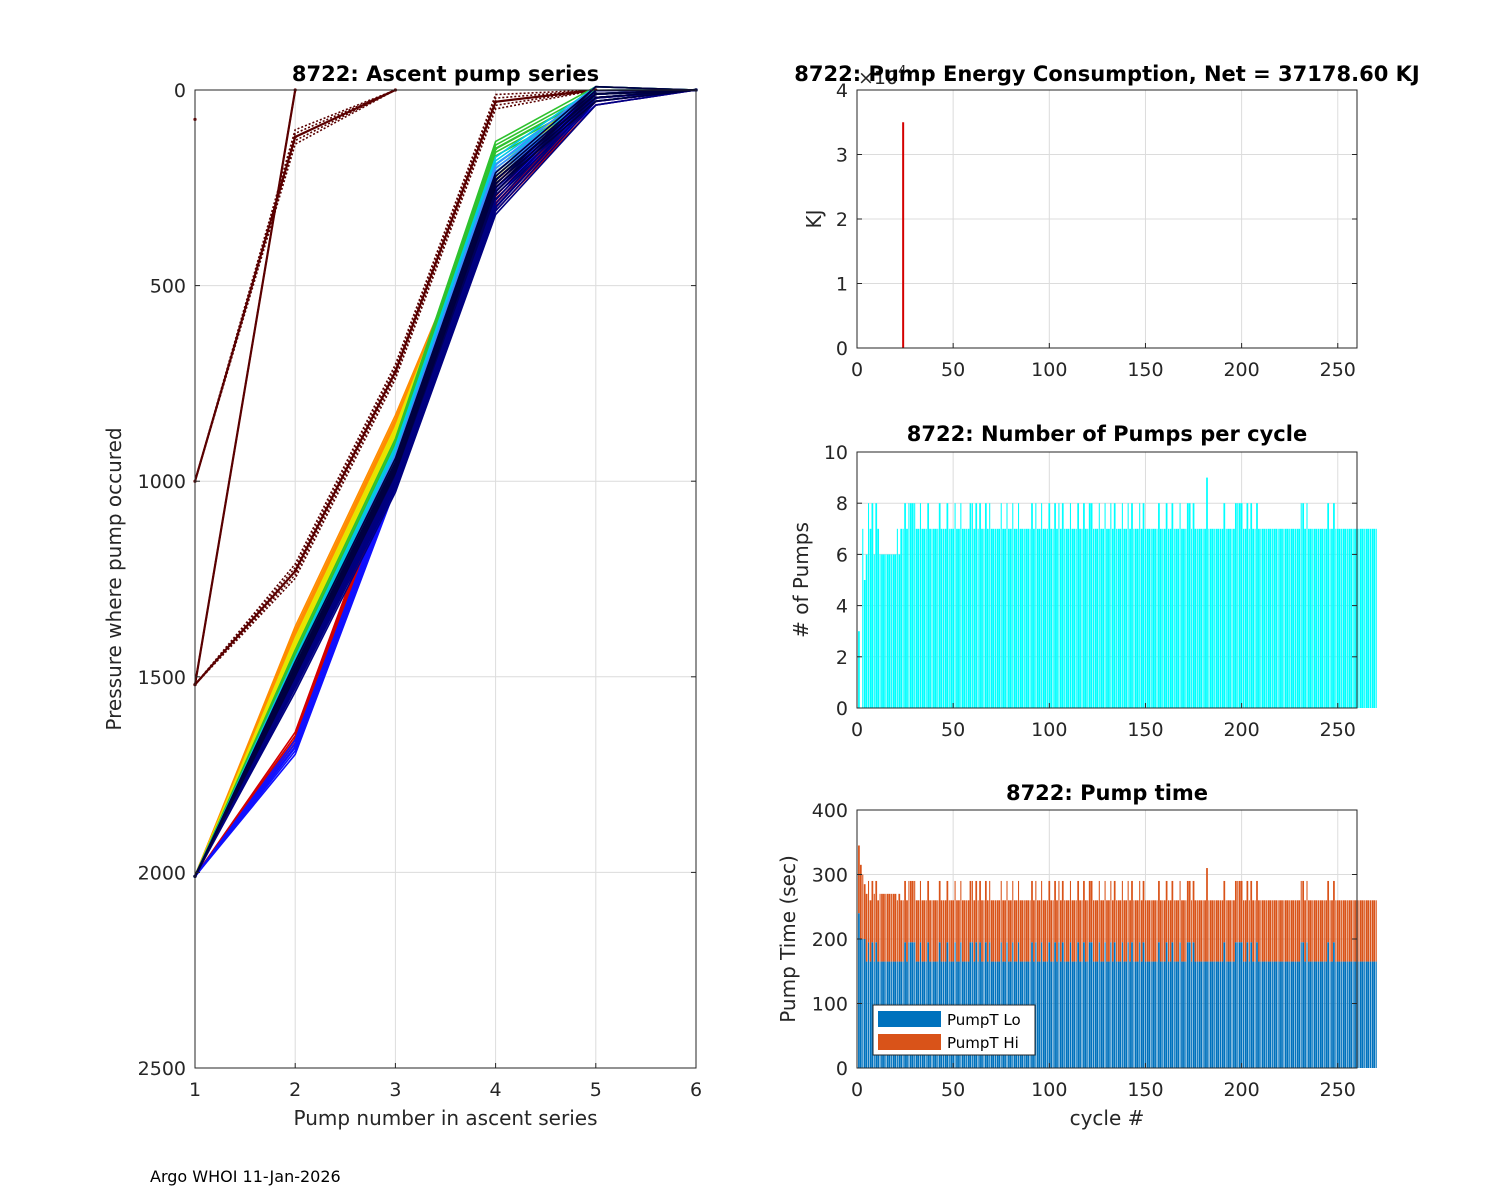 Image resolution: width=1500 pixels, height=1200 pixels. What do you see at coordinates (903, 235) in the screenshot?
I see `energy-bars` at bounding box center [903, 235].